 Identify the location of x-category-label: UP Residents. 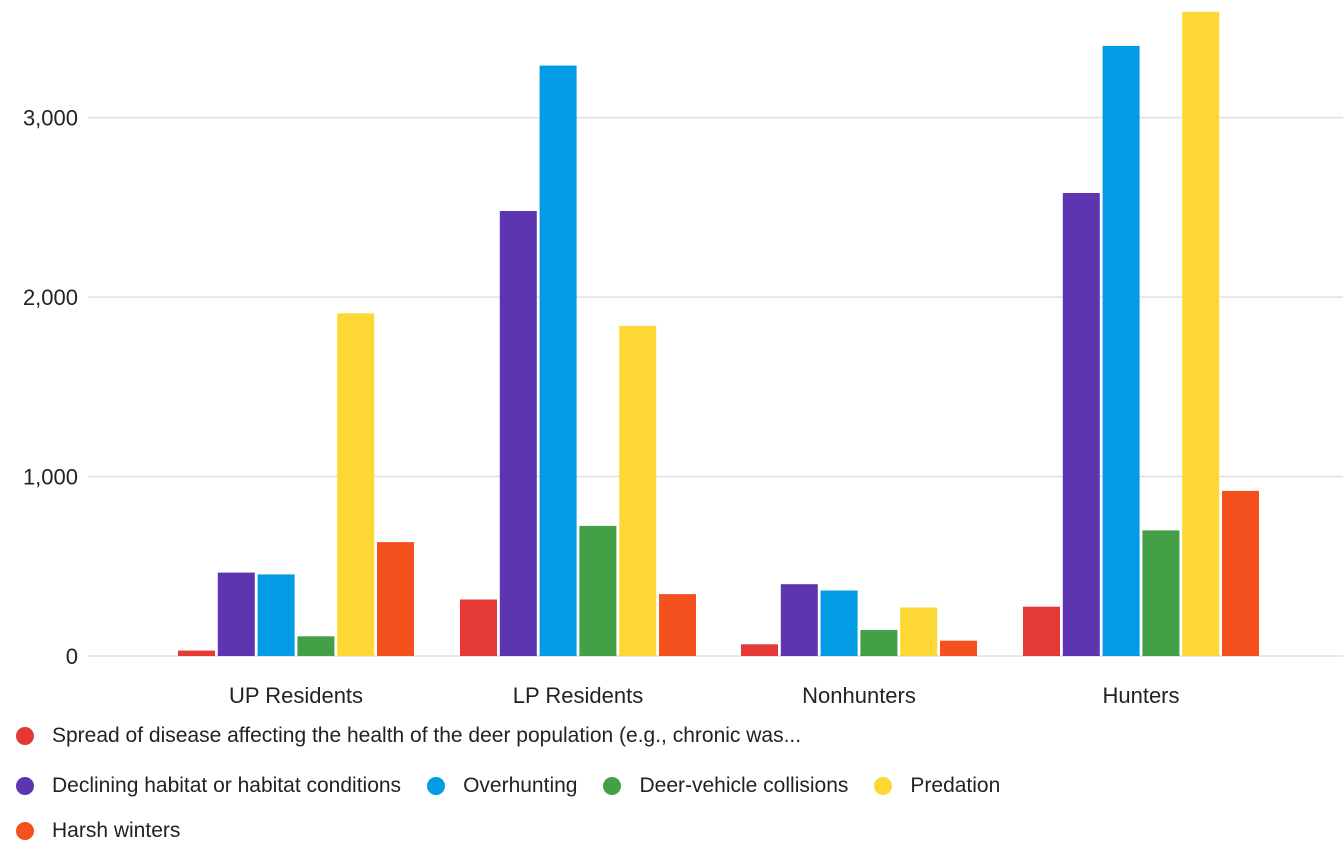
(296, 695).